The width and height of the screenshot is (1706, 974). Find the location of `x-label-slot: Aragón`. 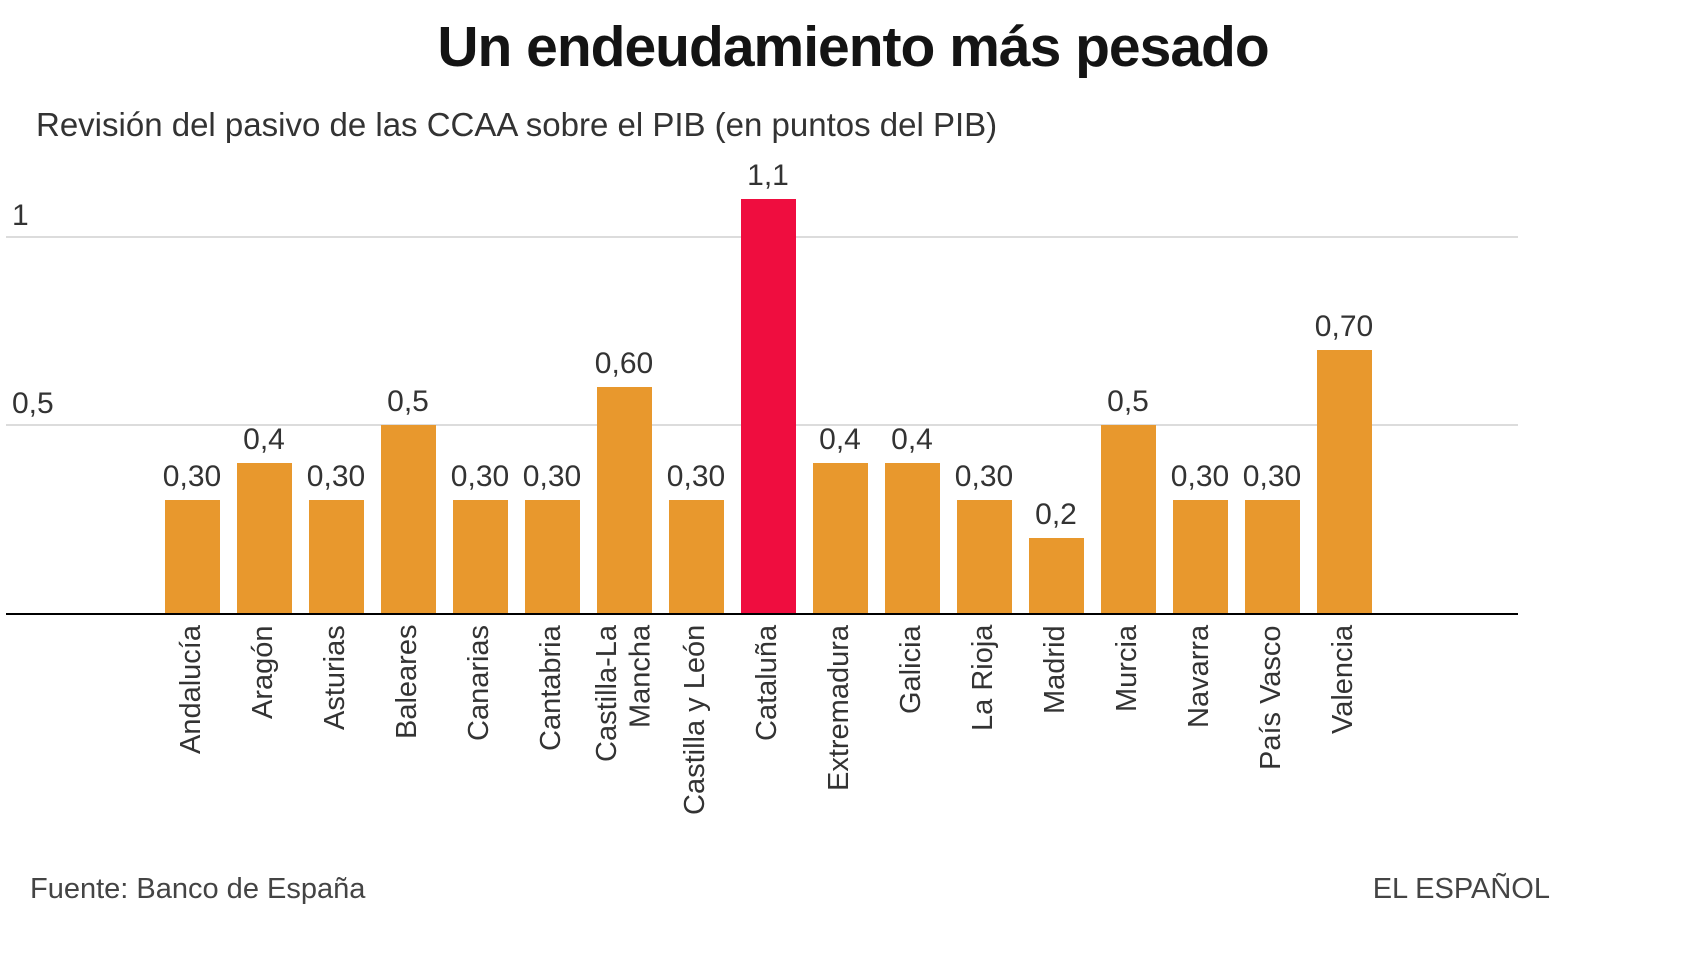

x-label-slot: Aragón is located at coordinates (264, 744).